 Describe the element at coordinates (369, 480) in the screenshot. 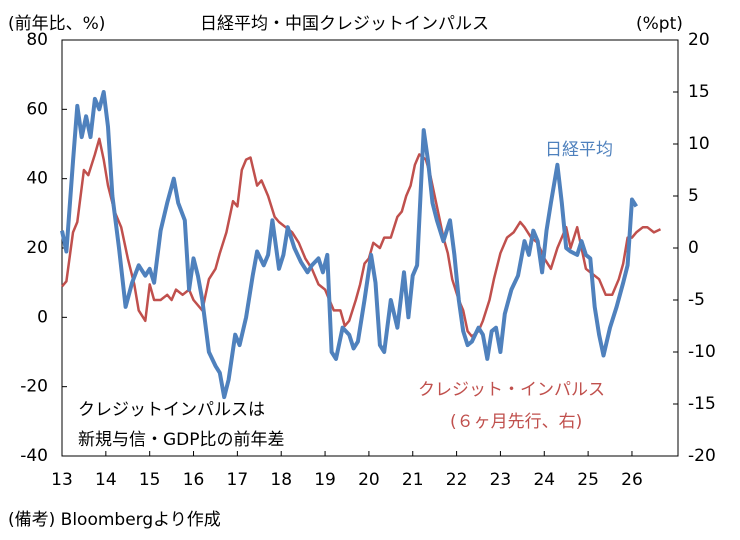

I see `x-tick-label: 20` at that location.